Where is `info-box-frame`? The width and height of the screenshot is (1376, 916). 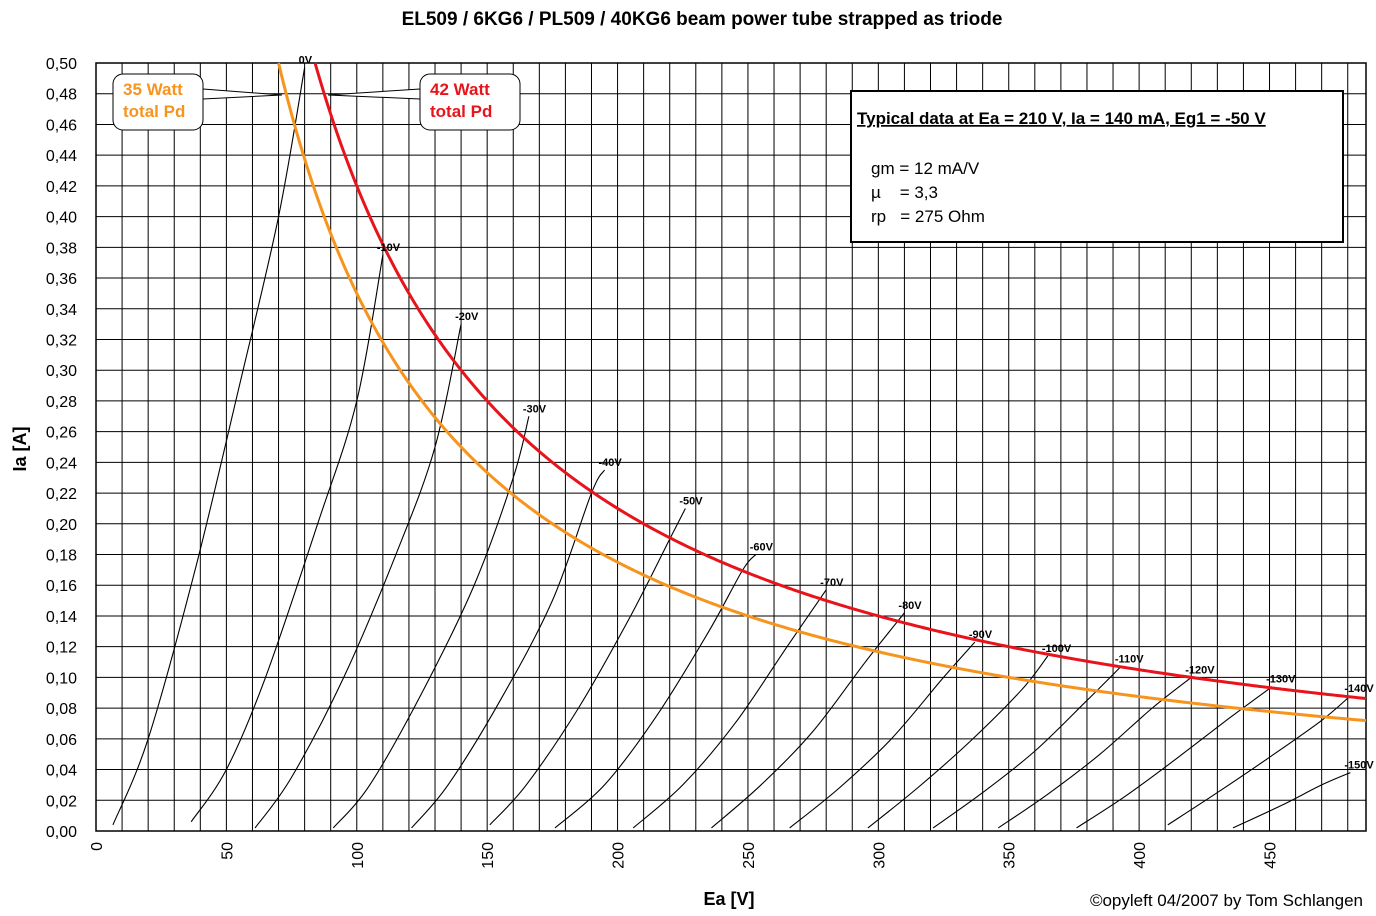 info-box-frame is located at coordinates (1097, 166).